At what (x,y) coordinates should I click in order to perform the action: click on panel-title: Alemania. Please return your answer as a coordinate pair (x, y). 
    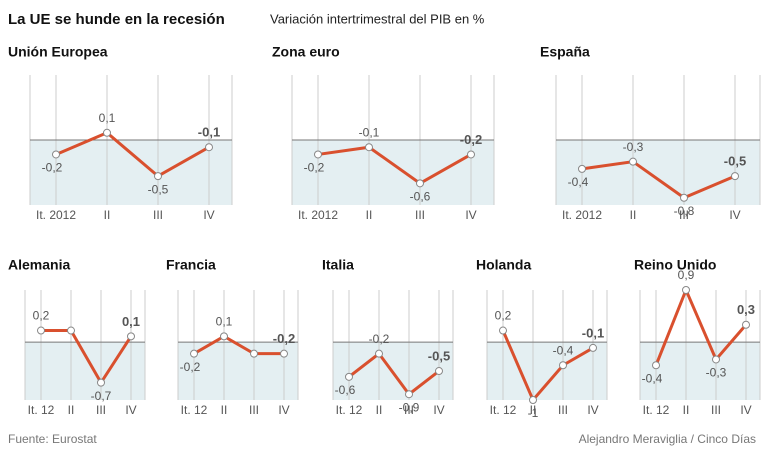
    Looking at the image, I should click on (39, 265).